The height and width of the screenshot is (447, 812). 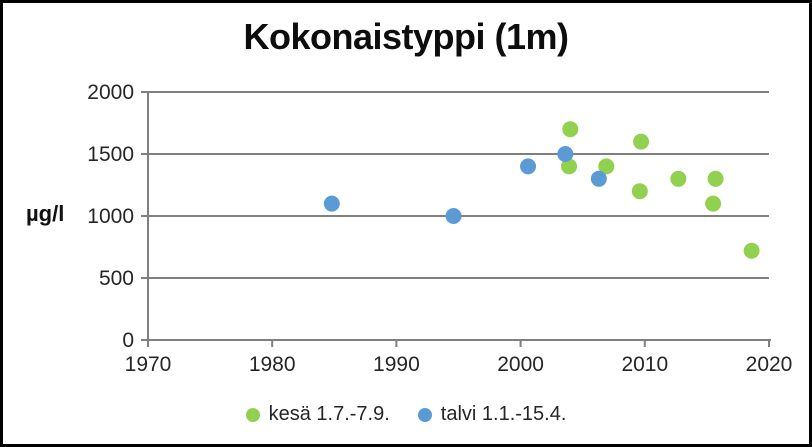 What do you see at coordinates (769, 364) in the screenshot?
I see `x-tick-label: 2020` at bounding box center [769, 364].